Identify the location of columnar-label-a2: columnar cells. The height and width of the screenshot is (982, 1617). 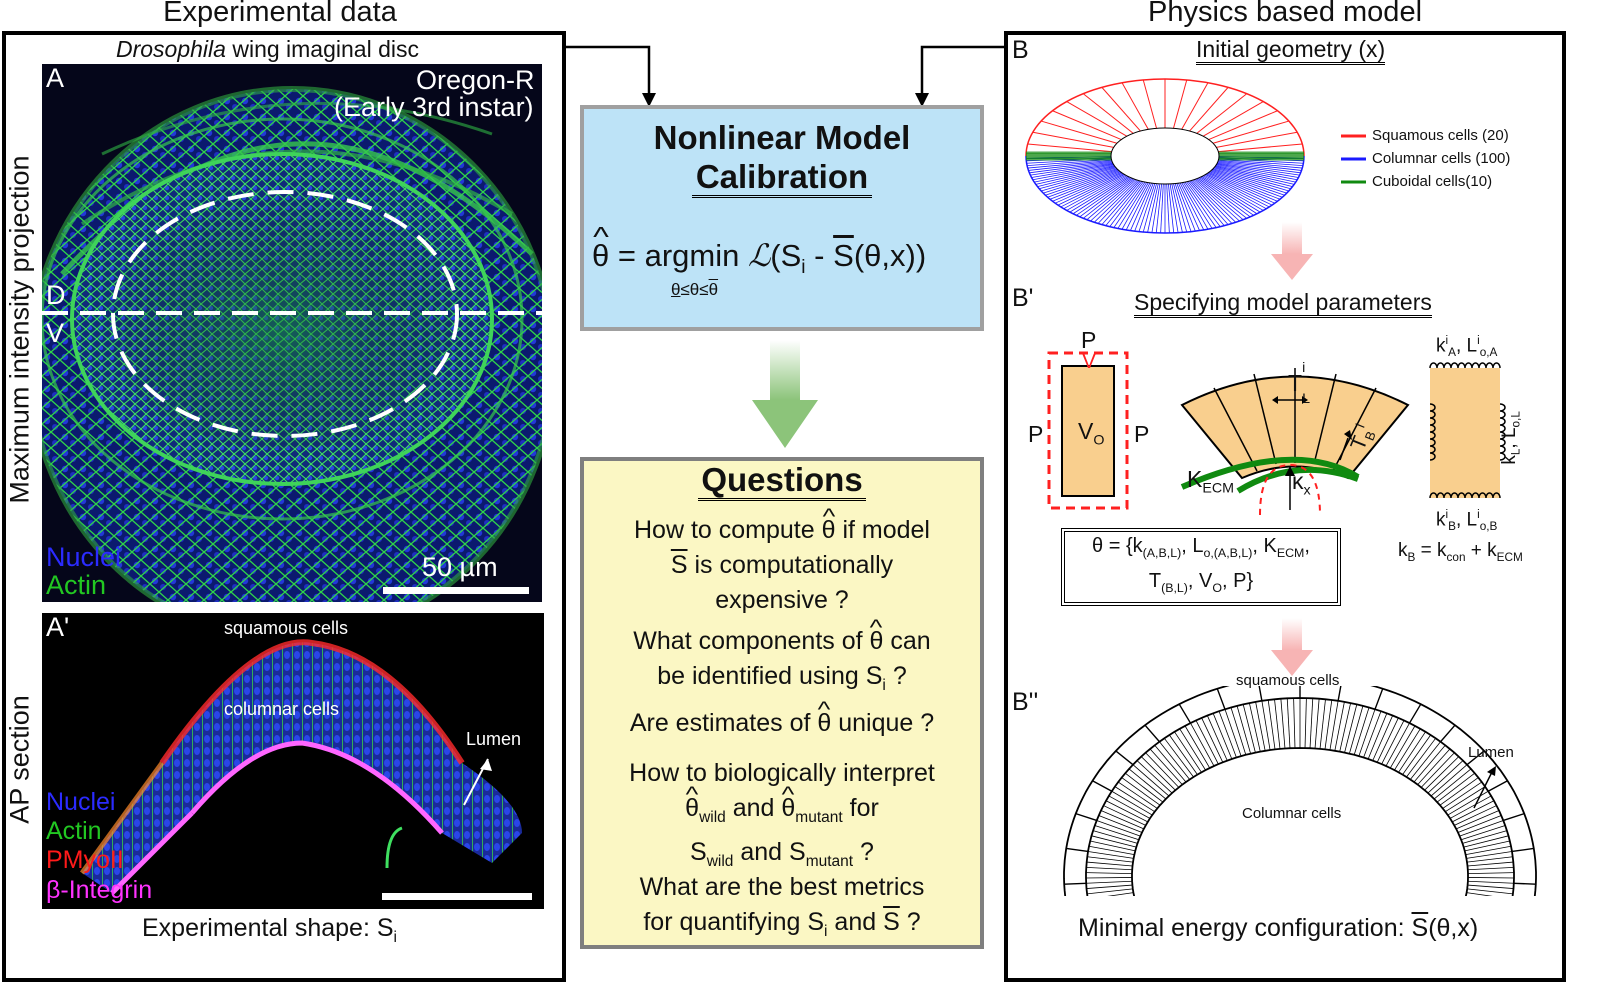
(282, 709).